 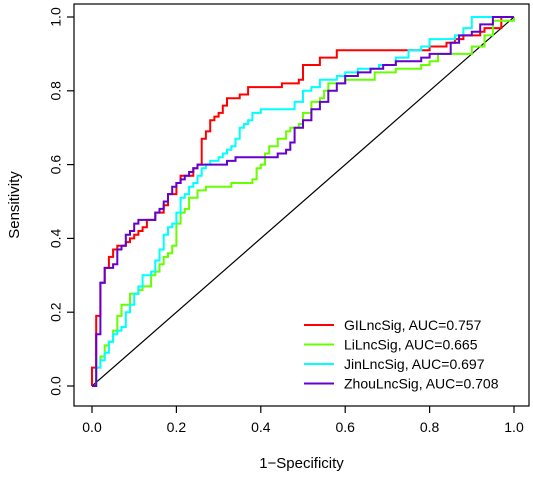 I want to click on y-tick-label: 0.8, so click(x=56, y=91).